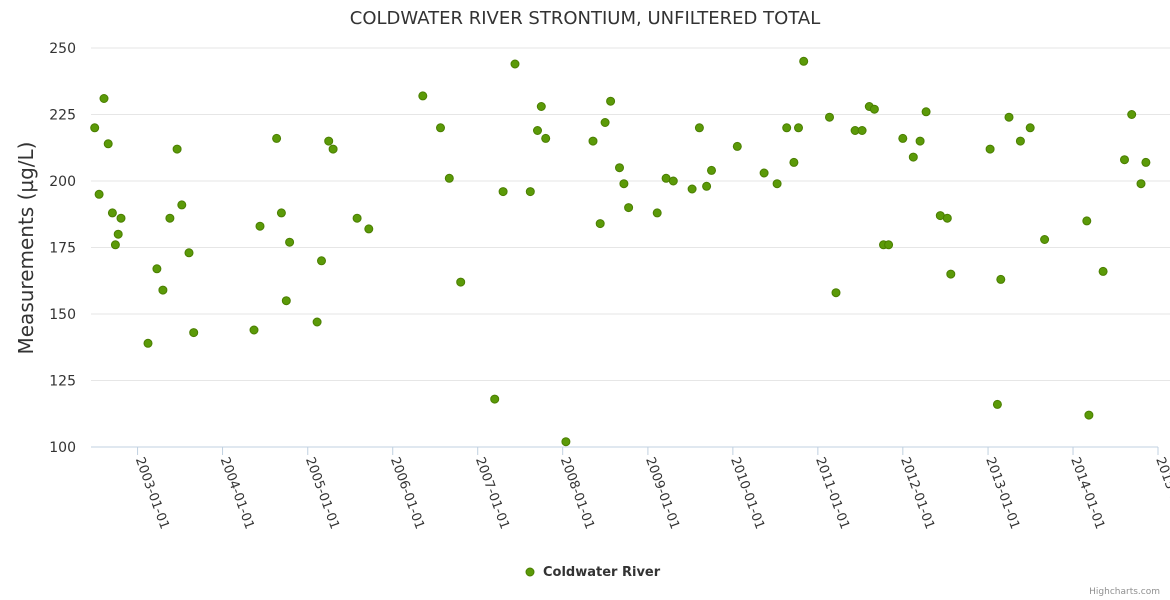 Image resolution: width=1170 pixels, height=600 pixels. What do you see at coordinates (407, 493) in the screenshot?
I see `x-tick-label: 2006-01-01` at bounding box center [407, 493].